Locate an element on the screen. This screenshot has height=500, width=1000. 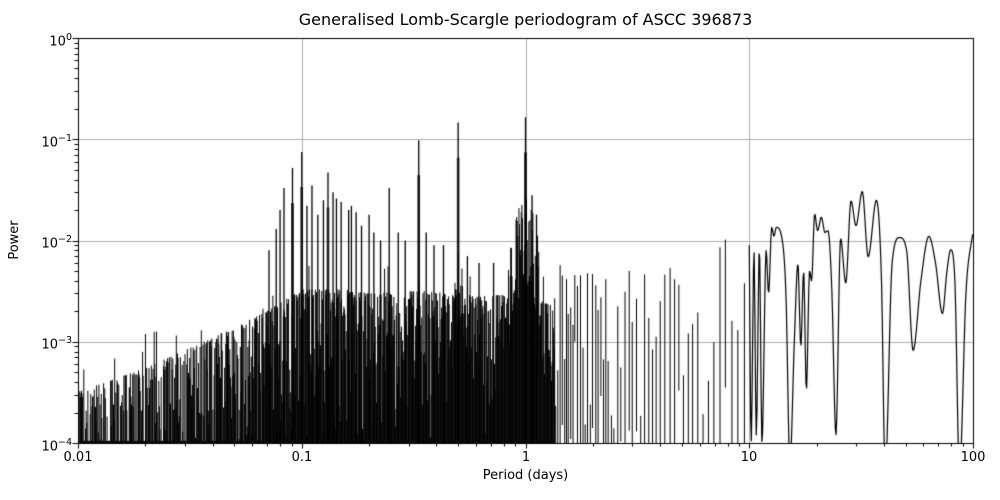
y-axis-label: Power is located at coordinates (14, 240).